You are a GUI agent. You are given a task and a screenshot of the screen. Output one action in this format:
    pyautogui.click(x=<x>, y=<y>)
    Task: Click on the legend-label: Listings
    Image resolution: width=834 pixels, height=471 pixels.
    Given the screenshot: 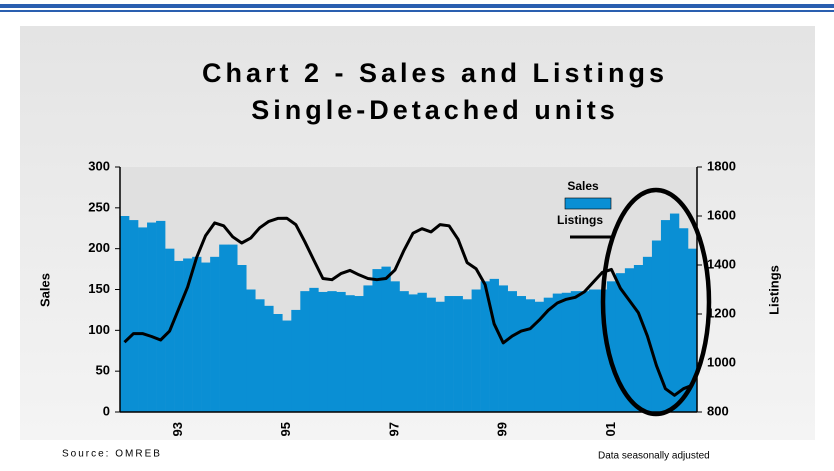 What is the action you would take?
    pyautogui.click(x=580, y=220)
    